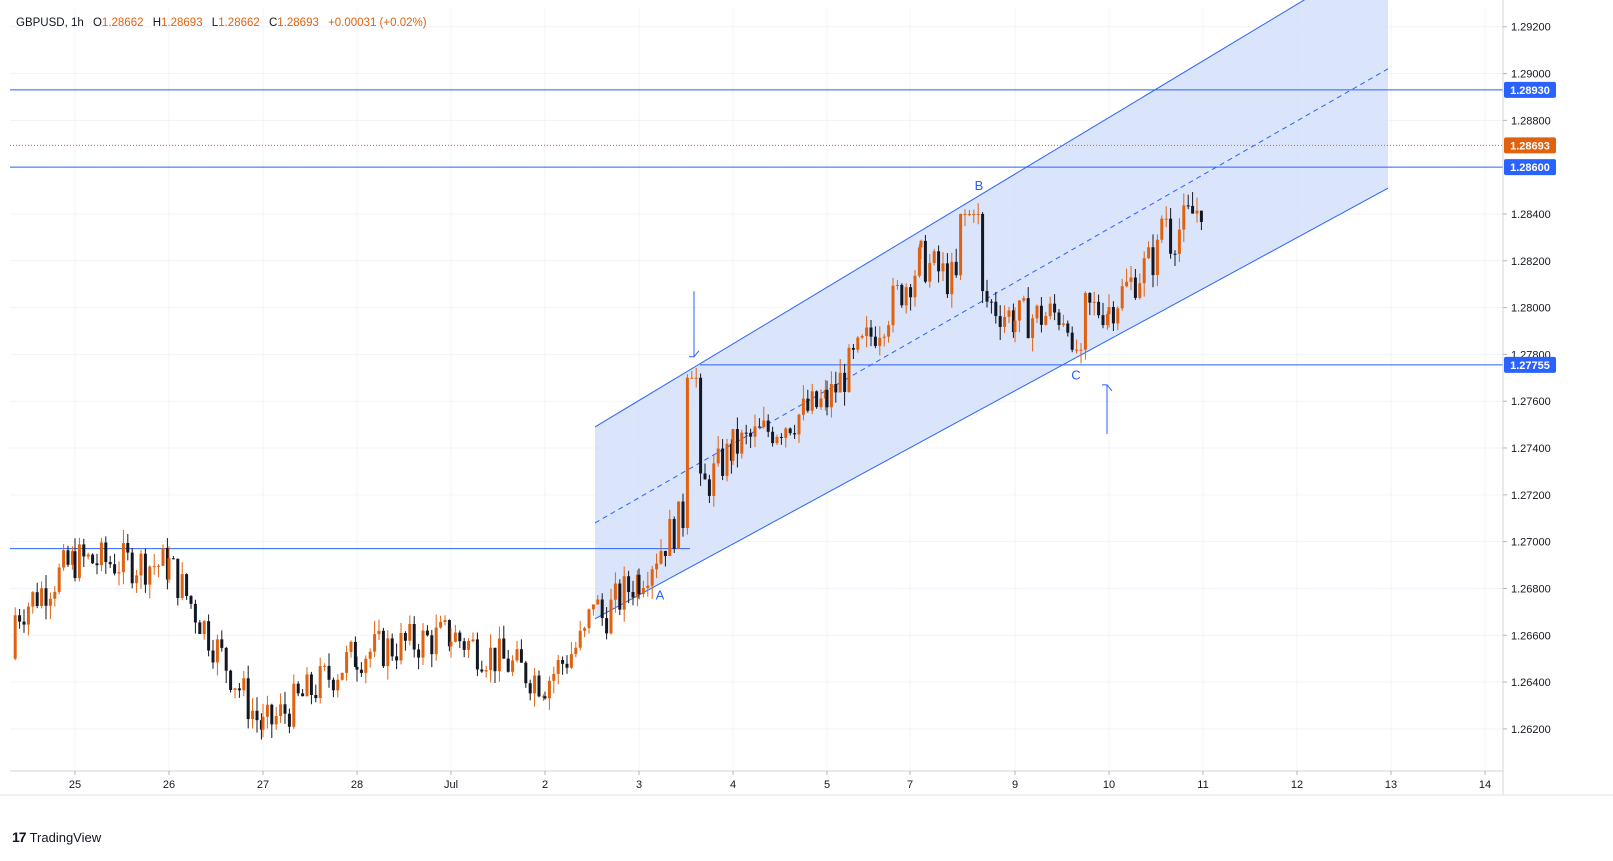  Describe the element at coordinates (1530, 366) in the screenshot. I see `price-tag-label: 1.27755` at that location.